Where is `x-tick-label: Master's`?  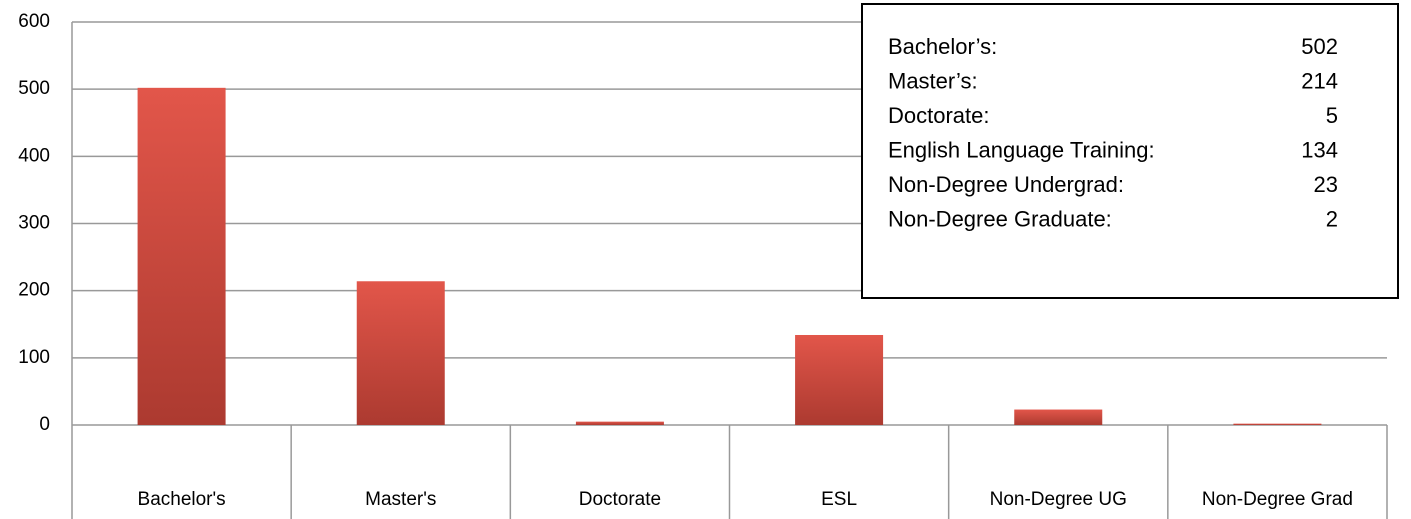 x-tick-label: Master's is located at coordinates (400, 499).